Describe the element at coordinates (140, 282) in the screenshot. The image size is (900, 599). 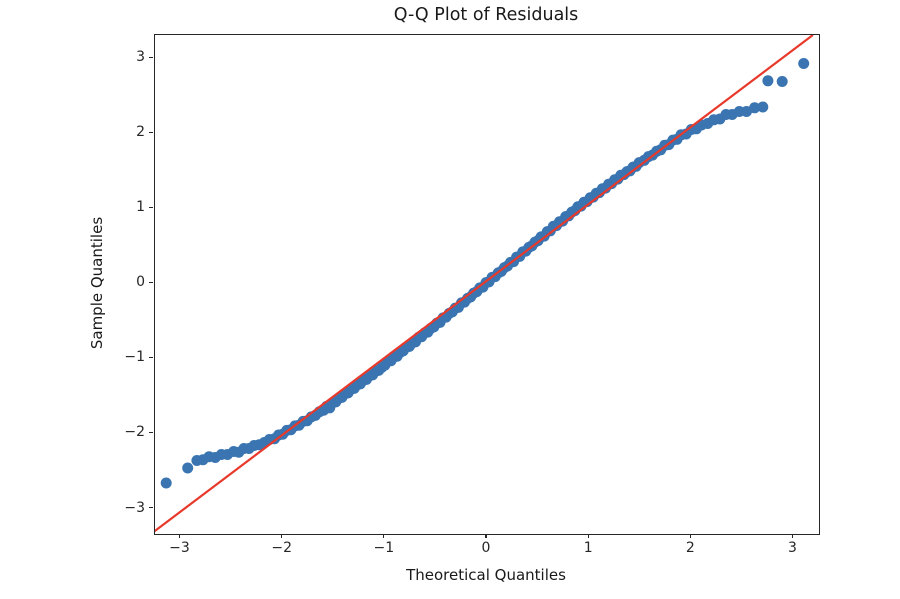
I see `y-tick-label: 0` at that location.